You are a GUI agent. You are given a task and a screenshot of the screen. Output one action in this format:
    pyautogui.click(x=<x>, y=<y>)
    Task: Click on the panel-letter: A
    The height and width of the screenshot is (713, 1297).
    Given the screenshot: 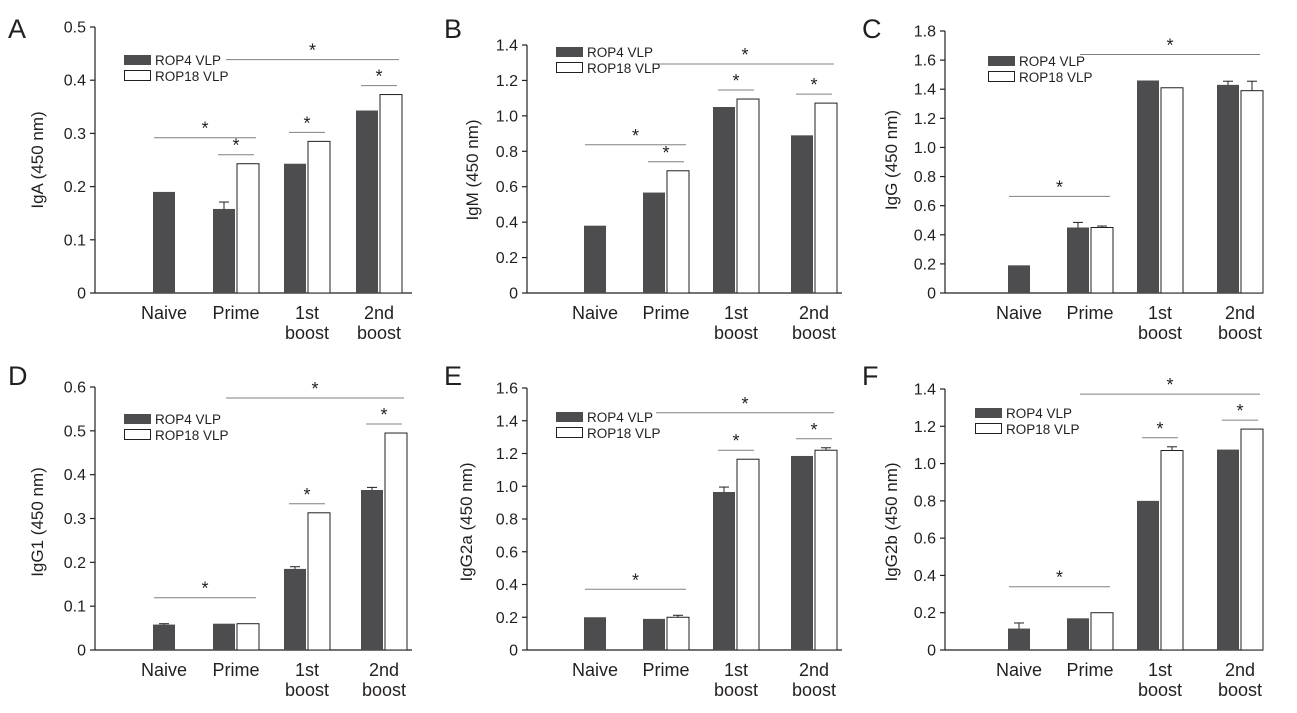 What is the action you would take?
    pyautogui.click(x=17, y=29)
    